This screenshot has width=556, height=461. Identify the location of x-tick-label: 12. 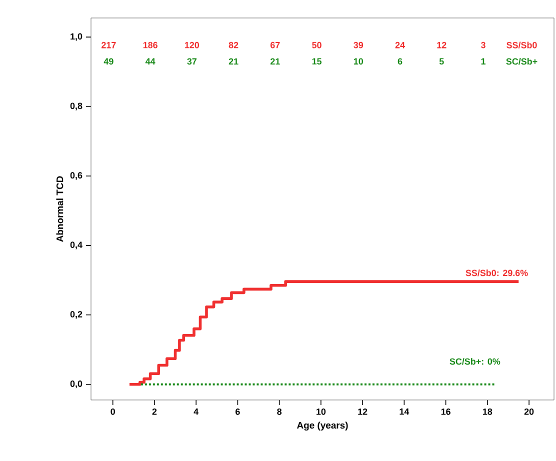
(363, 411).